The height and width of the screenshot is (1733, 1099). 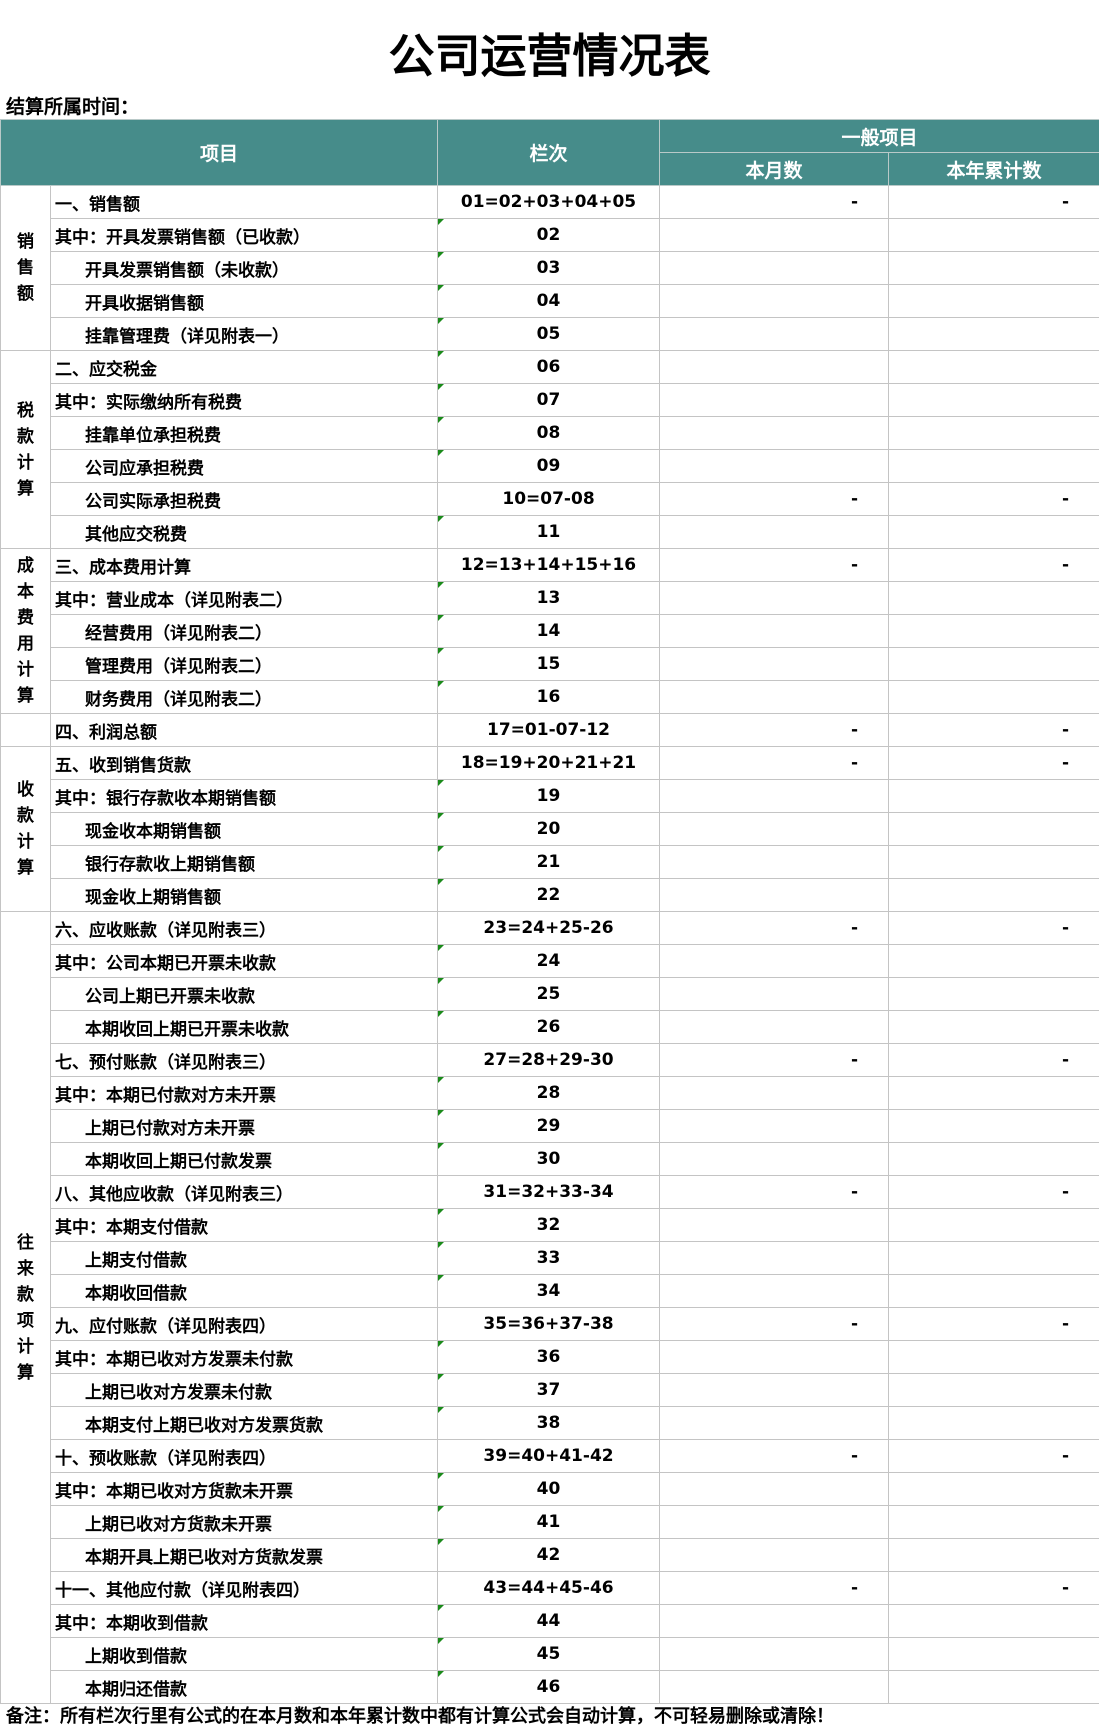 I want to click on code-cell: 37, so click(x=549, y=1390).